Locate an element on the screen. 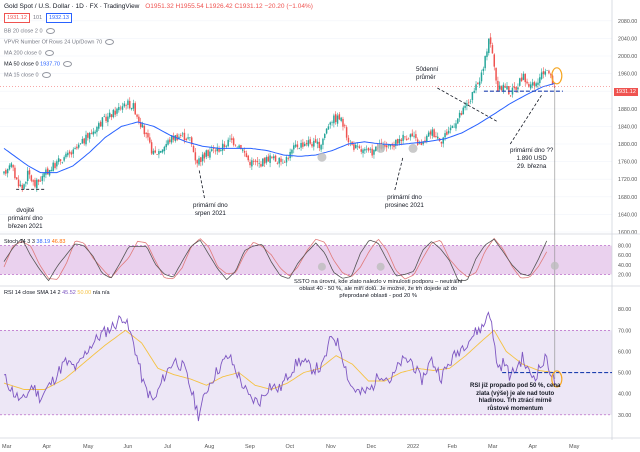  rsi-tick-label: 70.00 is located at coordinates (624, 331).